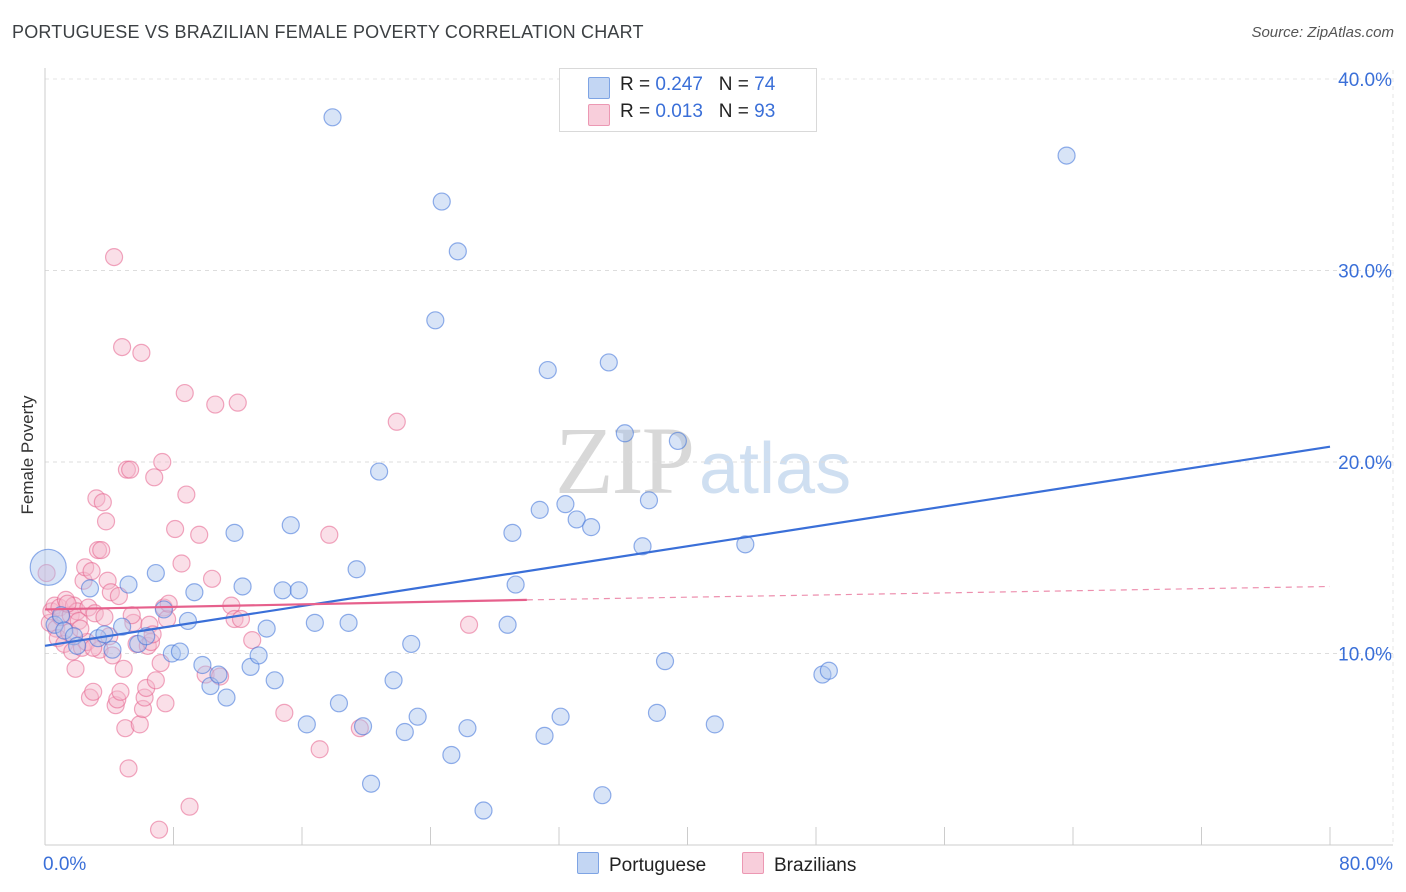  What do you see at coordinates (928, 593) in the screenshot?
I see `brazilians-trend-extension` at bounding box center [928, 593].